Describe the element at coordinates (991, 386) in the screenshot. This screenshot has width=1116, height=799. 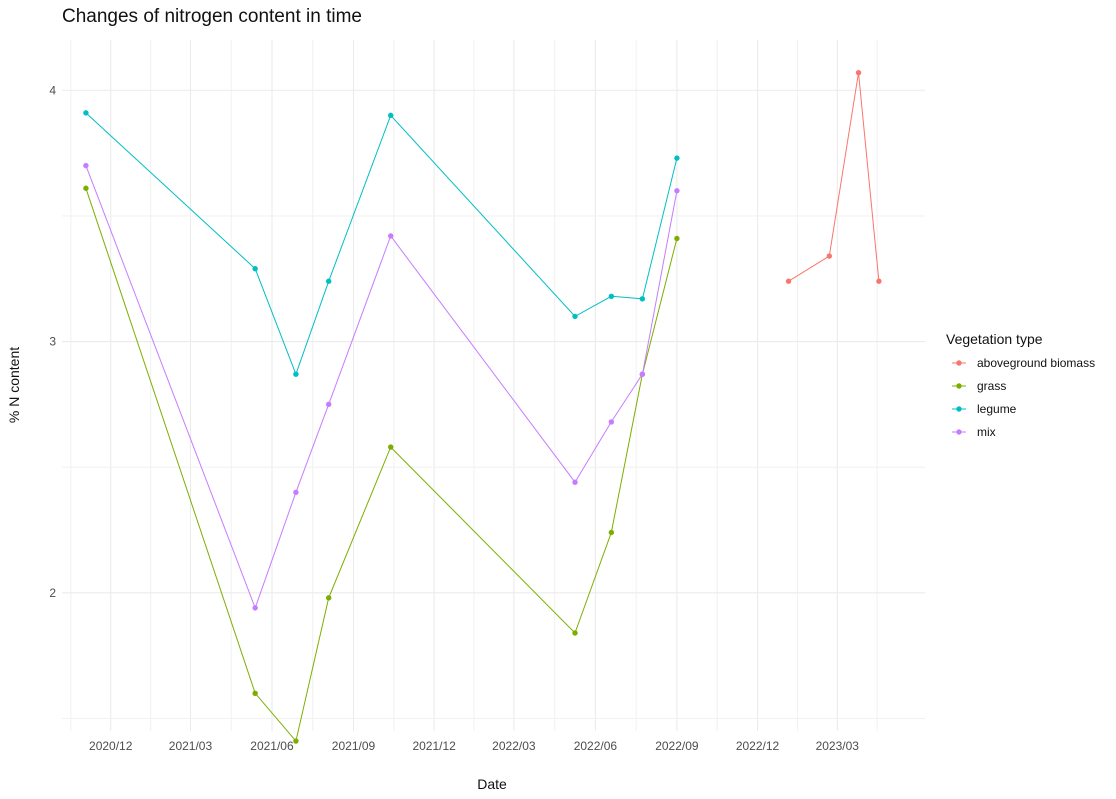
I see `legend-label: grass` at that location.